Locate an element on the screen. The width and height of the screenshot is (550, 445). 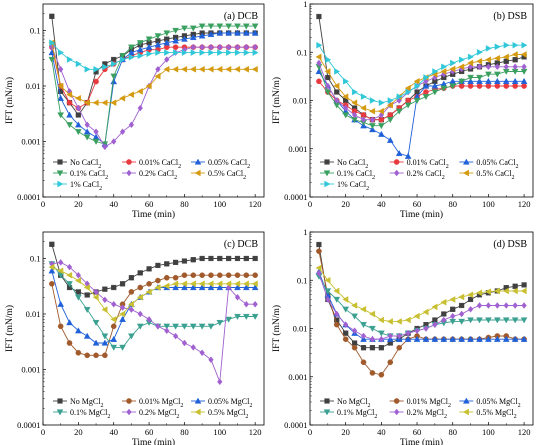
legend-item: 0.05% MgCl2 is located at coordinates (490, 403).